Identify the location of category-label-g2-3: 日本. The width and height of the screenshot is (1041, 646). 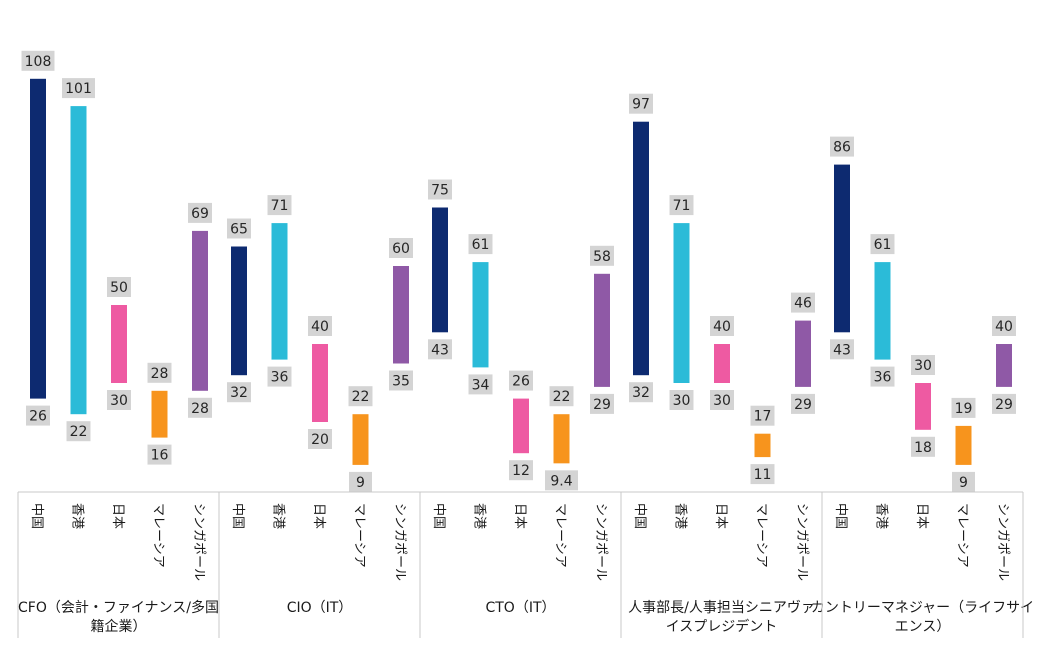
(318, 516).